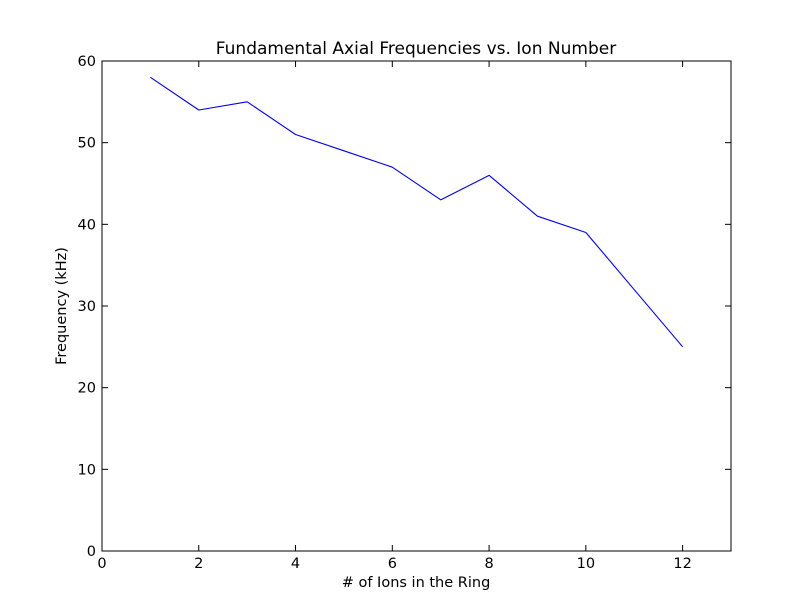 This screenshot has height=612, width=812. I want to click on y-tick-label: 40, so click(87, 225).